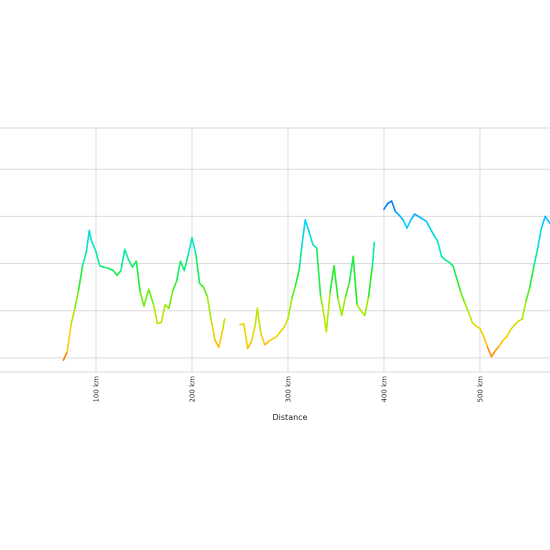 Image resolution: width=550 pixels, height=550 pixels. I want to click on x-tick-label: 300 km, so click(288, 389).